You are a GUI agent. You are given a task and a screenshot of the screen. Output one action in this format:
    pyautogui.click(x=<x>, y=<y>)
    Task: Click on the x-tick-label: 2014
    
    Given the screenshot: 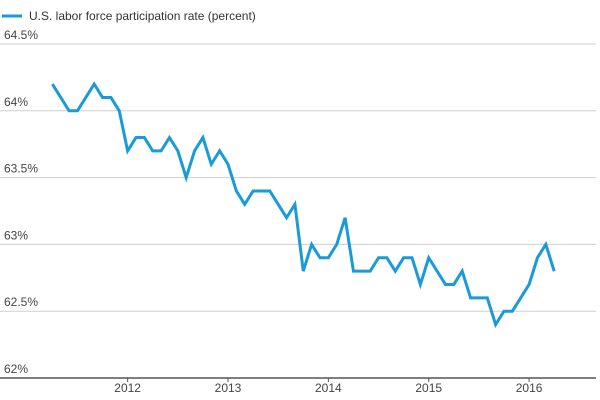 What is the action you would take?
    pyautogui.click(x=328, y=388)
    